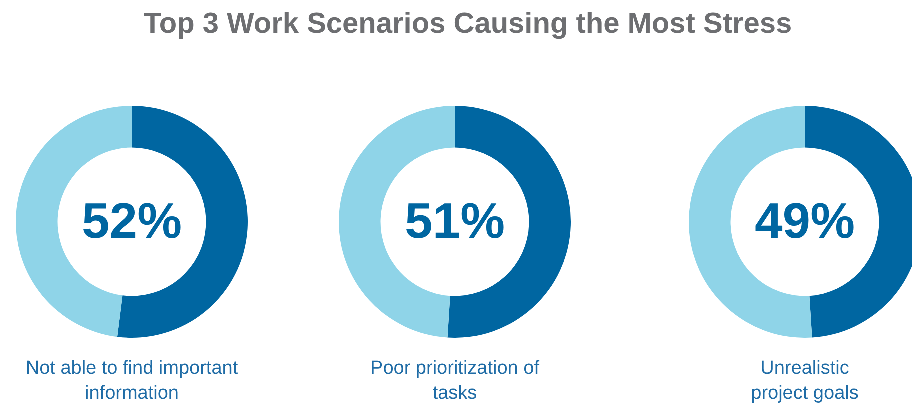 This screenshot has width=912, height=414. Describe the element at coordinates (805, 220) in the screenshot. I see `data-label: 49%` at that location.